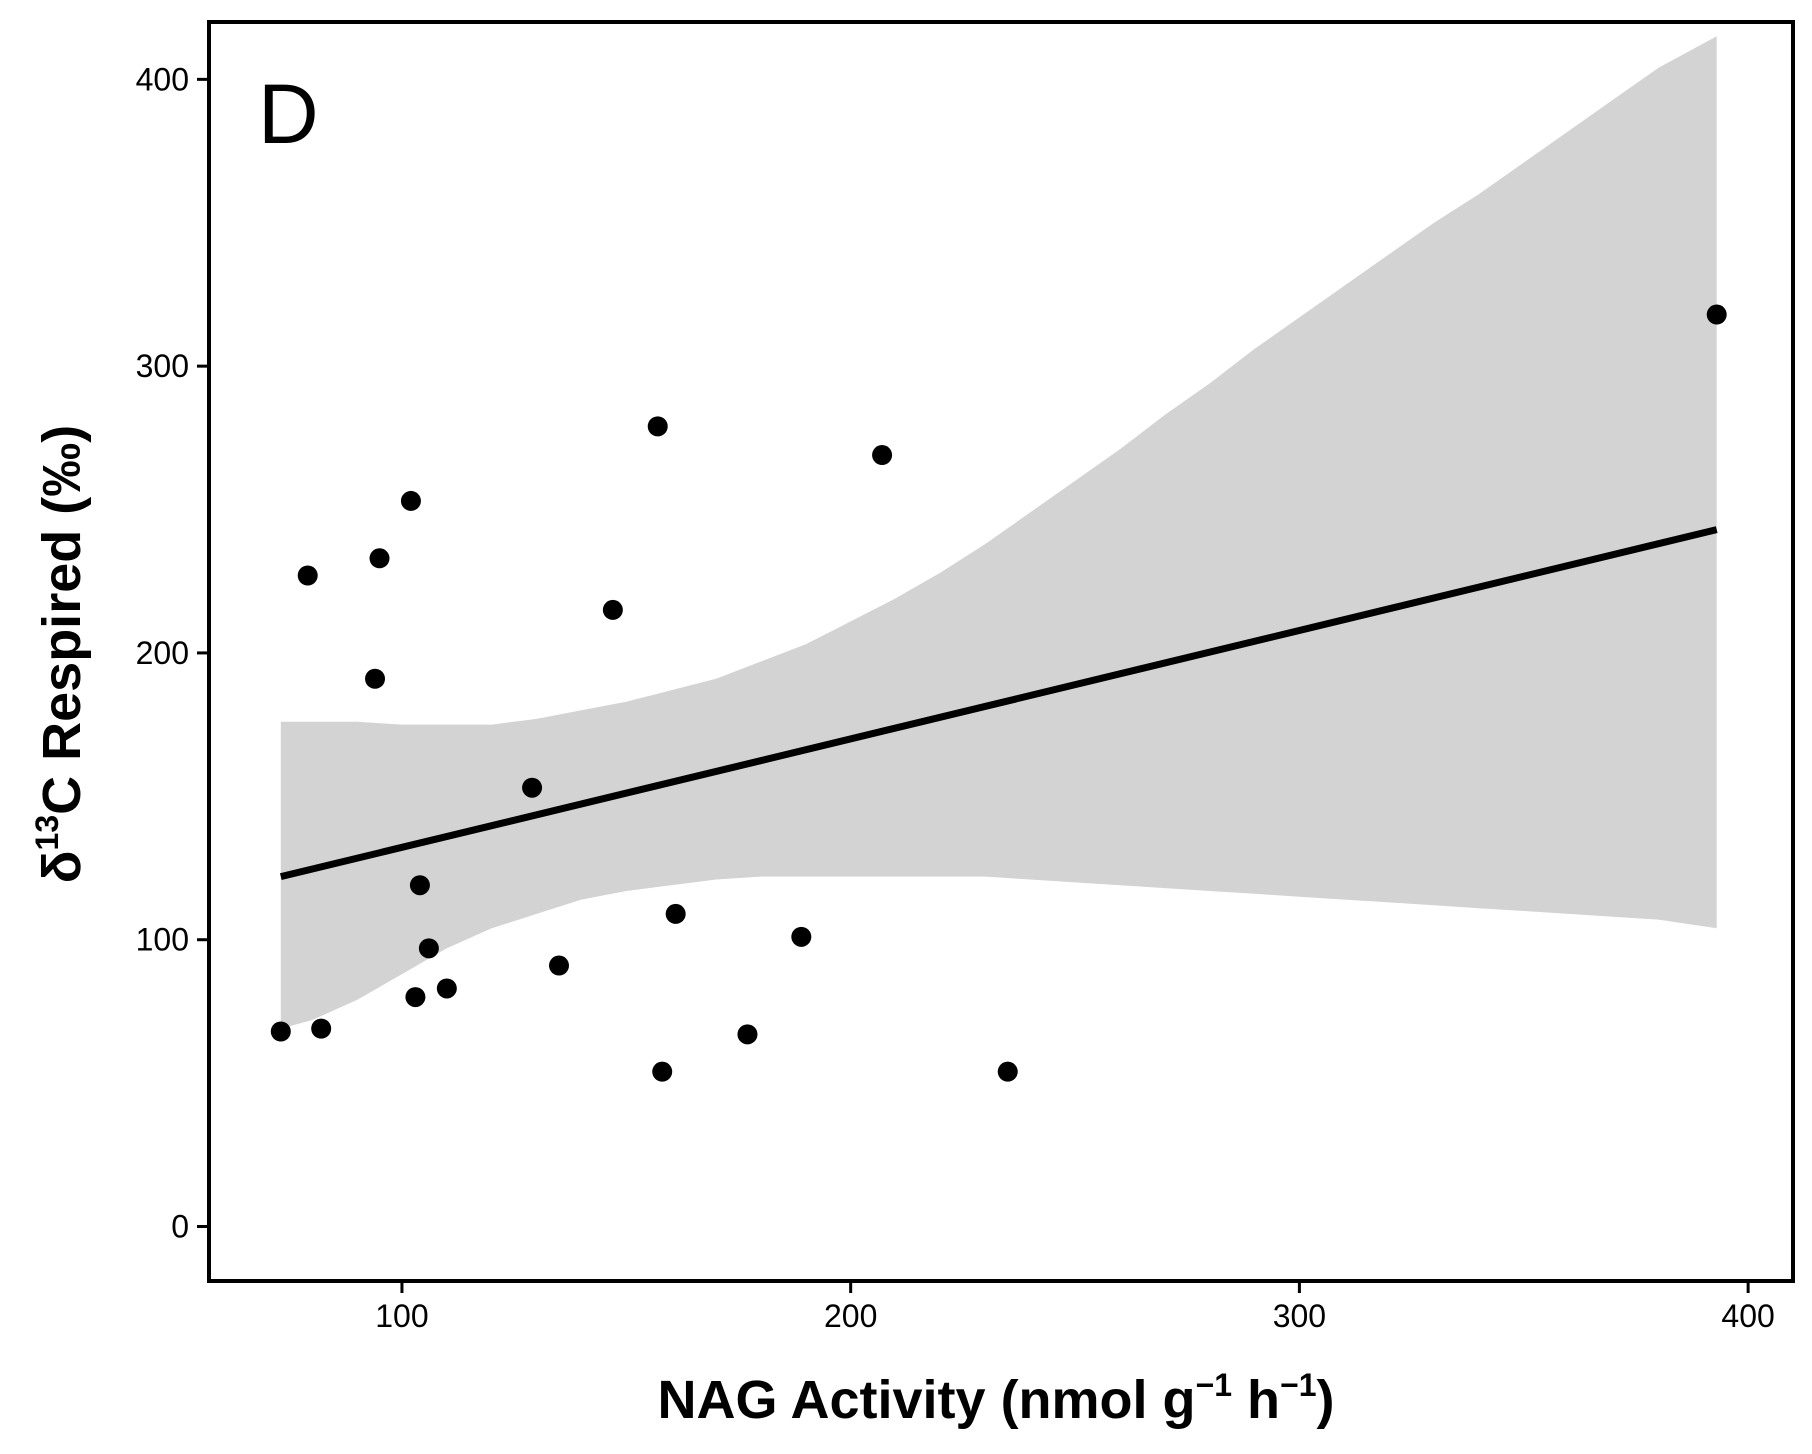 The width and height of the screenshot is (1812, 1454). What do you see at coordinates (288, 114) in the screenshot?
I see `panel-label: D` at bounding box center [288, 114].